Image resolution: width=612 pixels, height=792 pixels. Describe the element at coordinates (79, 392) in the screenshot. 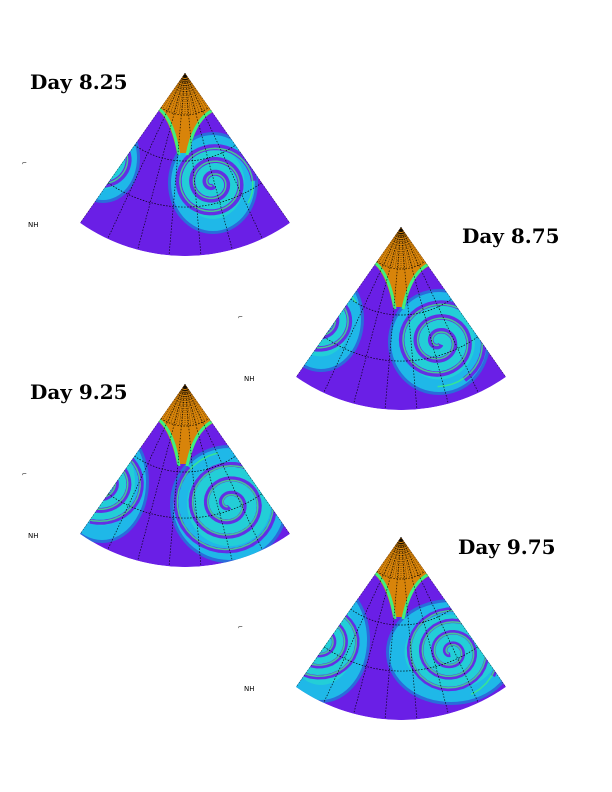

I see `day-label: Day 9.25` at that location.